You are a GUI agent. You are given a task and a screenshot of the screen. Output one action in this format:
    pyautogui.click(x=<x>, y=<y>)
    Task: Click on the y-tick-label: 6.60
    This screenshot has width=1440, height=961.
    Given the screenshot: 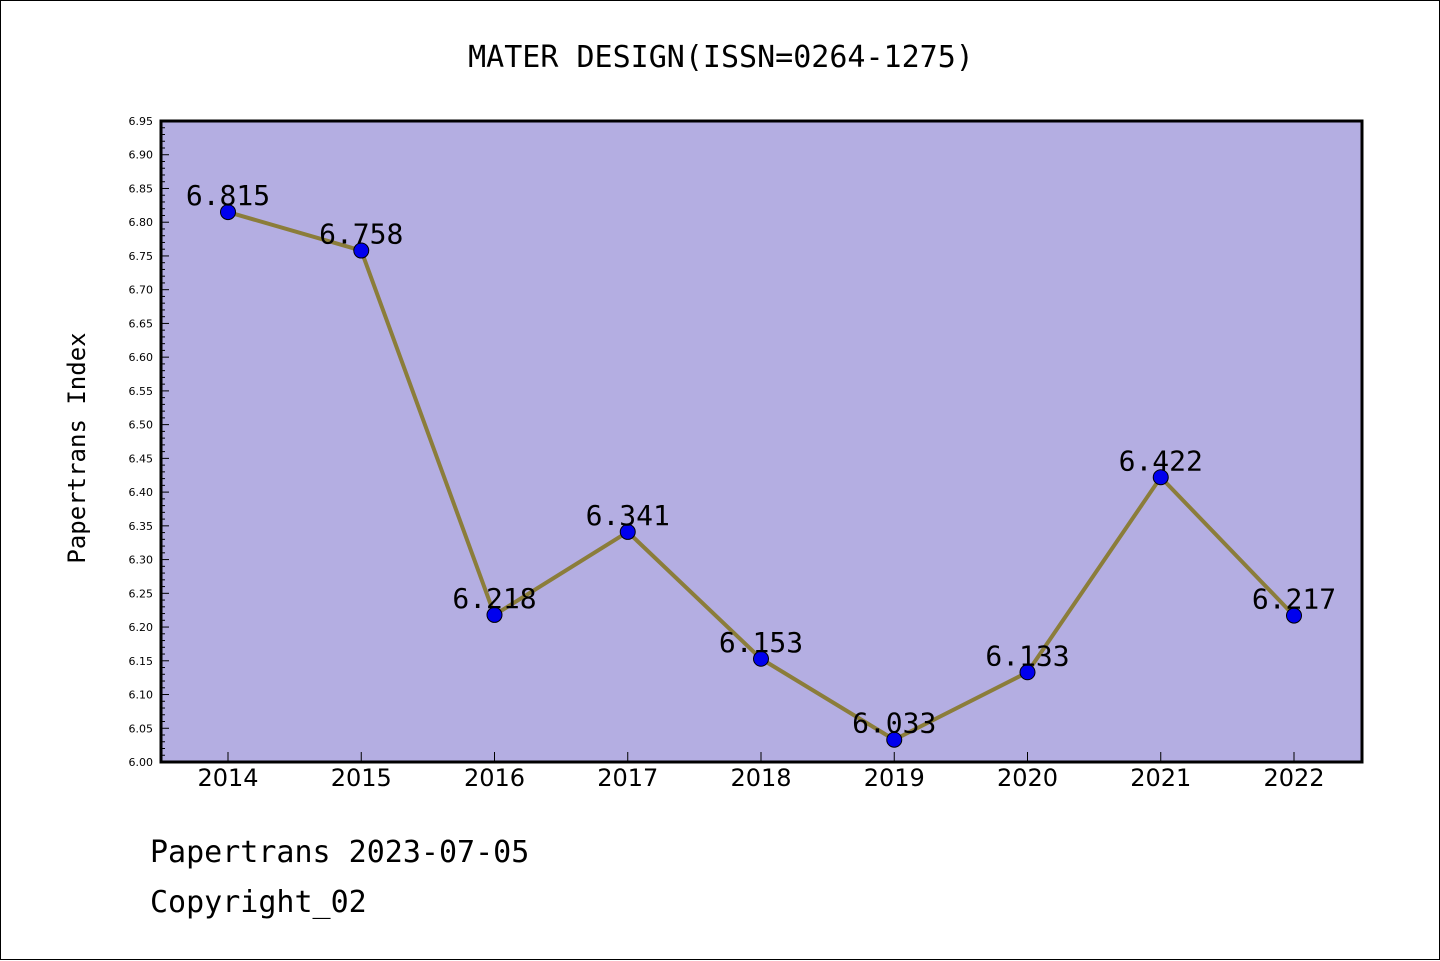 What is the action you would take?
    pyautogui.click(x=141, y=357)
    